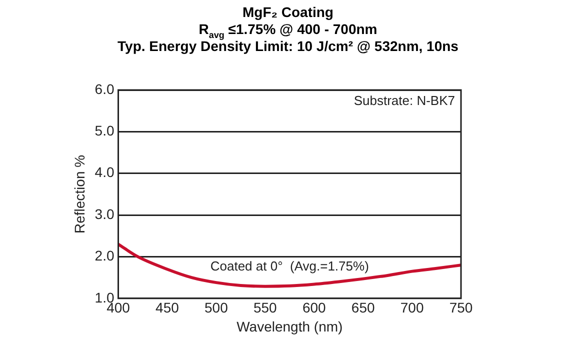 The height and width of the screenshot is (346, 576). I want to click on chart-title: MgF₂ Coating, so click(288, 12).